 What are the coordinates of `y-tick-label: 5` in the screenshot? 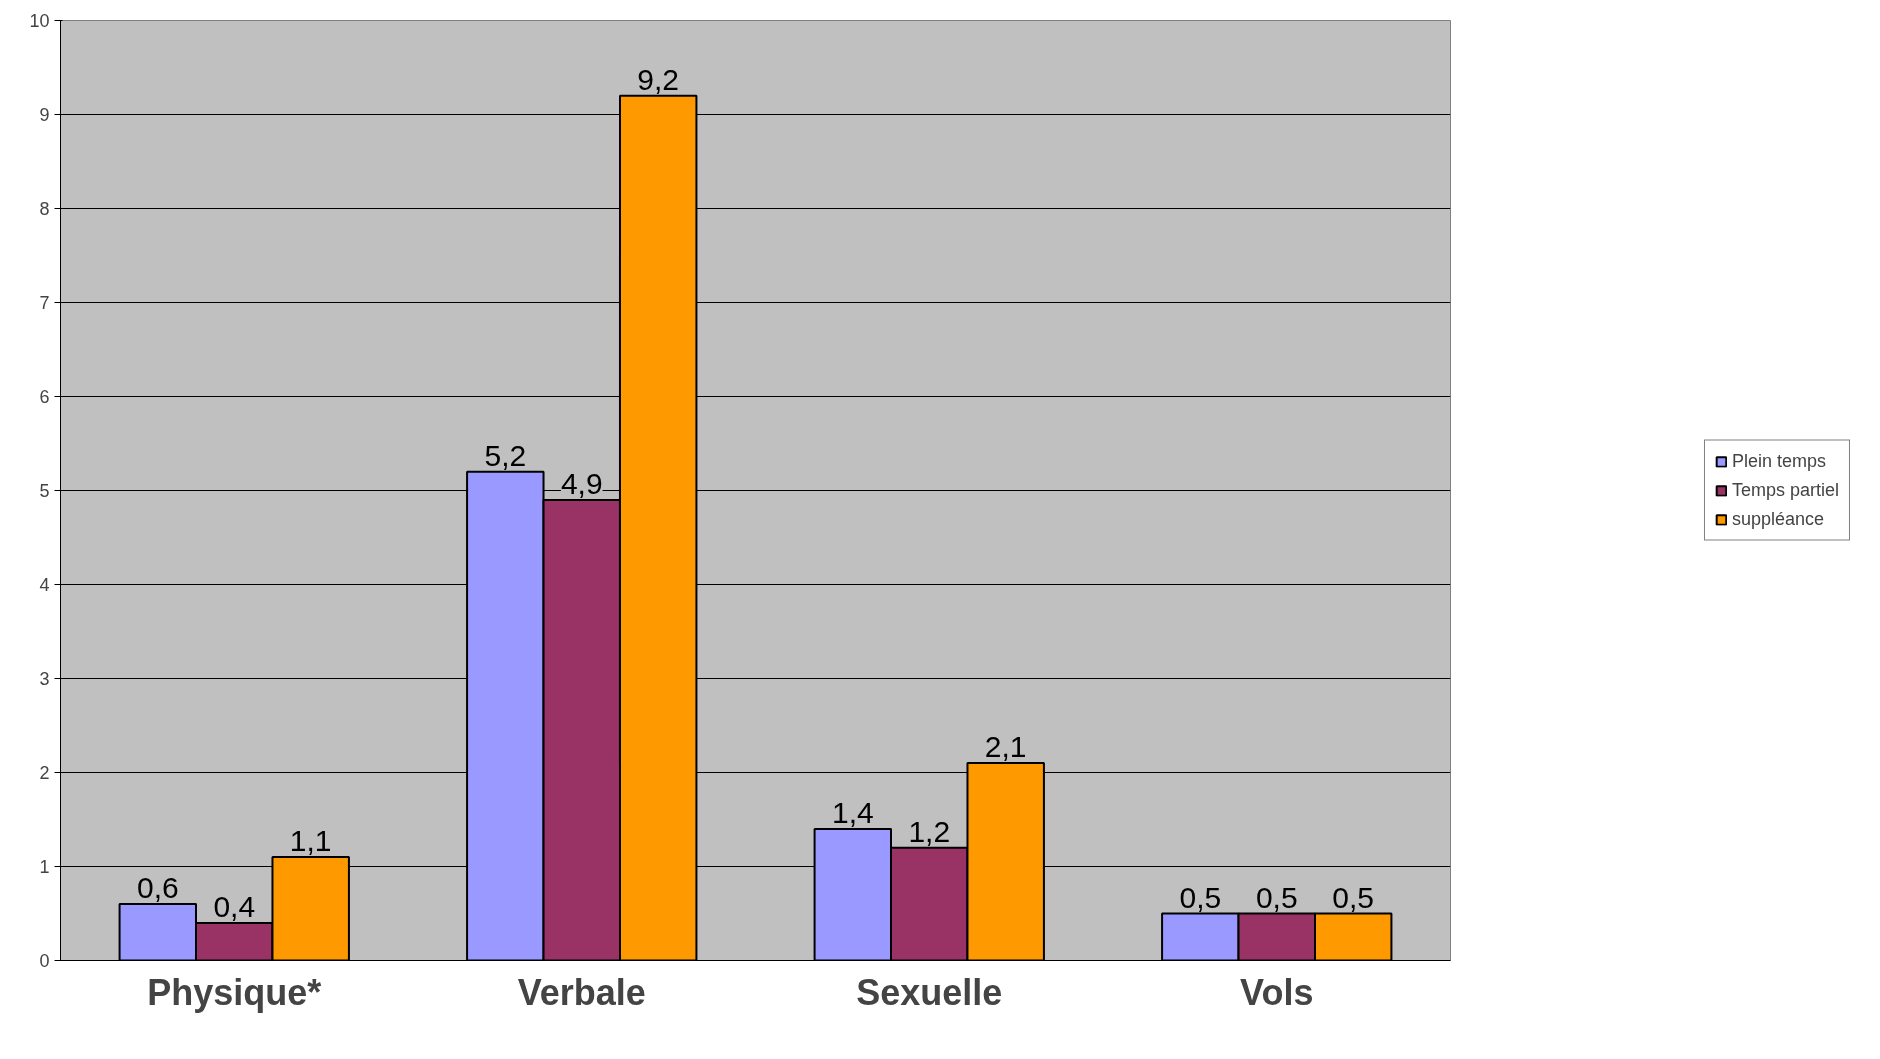 It's located at (44, 491).